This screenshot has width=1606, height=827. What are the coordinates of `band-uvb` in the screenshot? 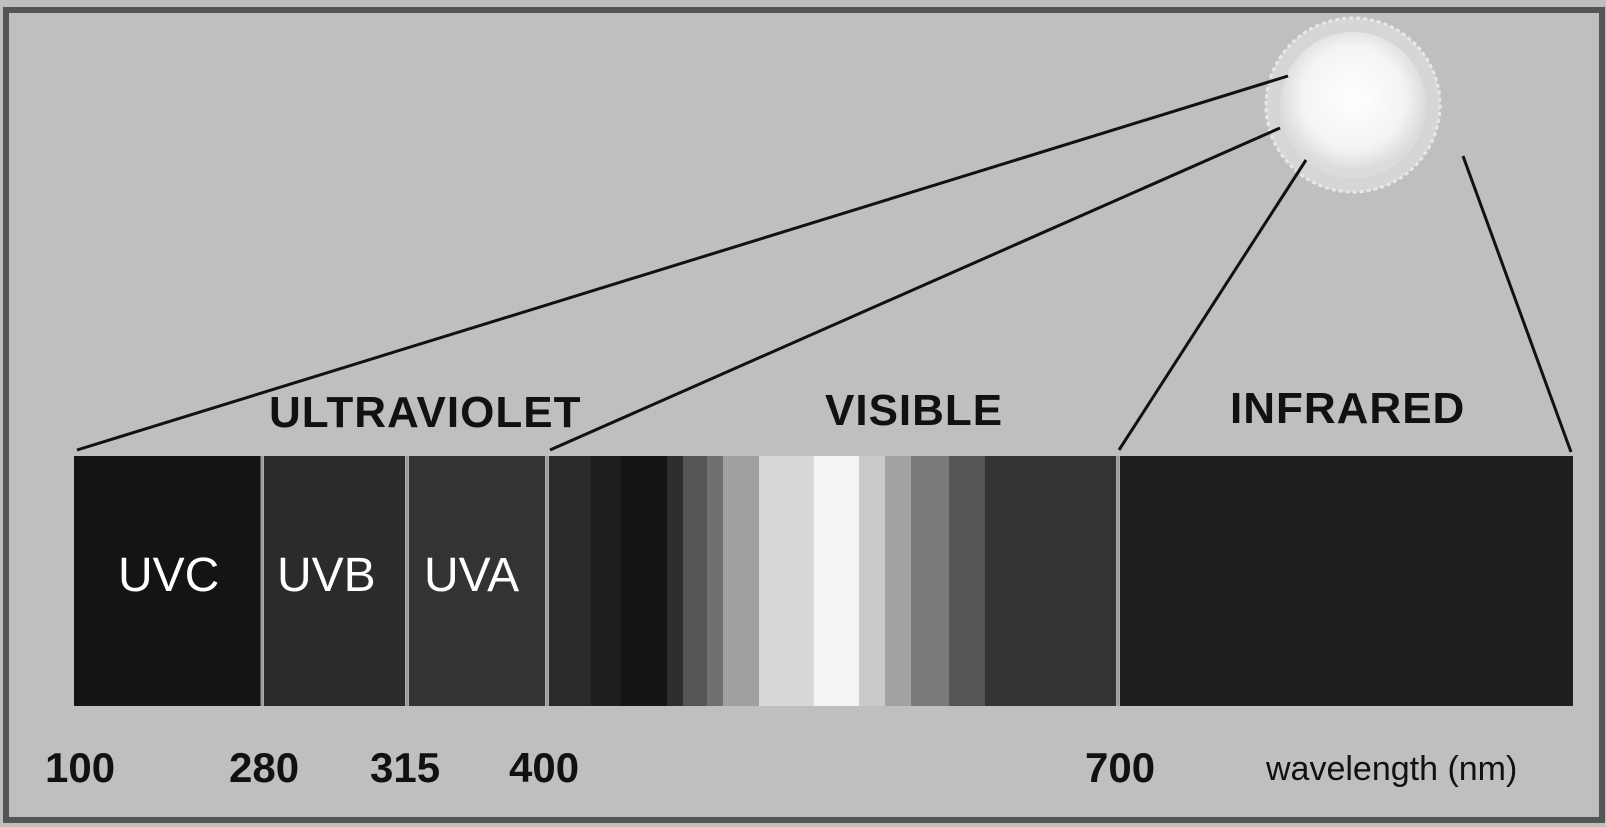 It's located at (334, 581).